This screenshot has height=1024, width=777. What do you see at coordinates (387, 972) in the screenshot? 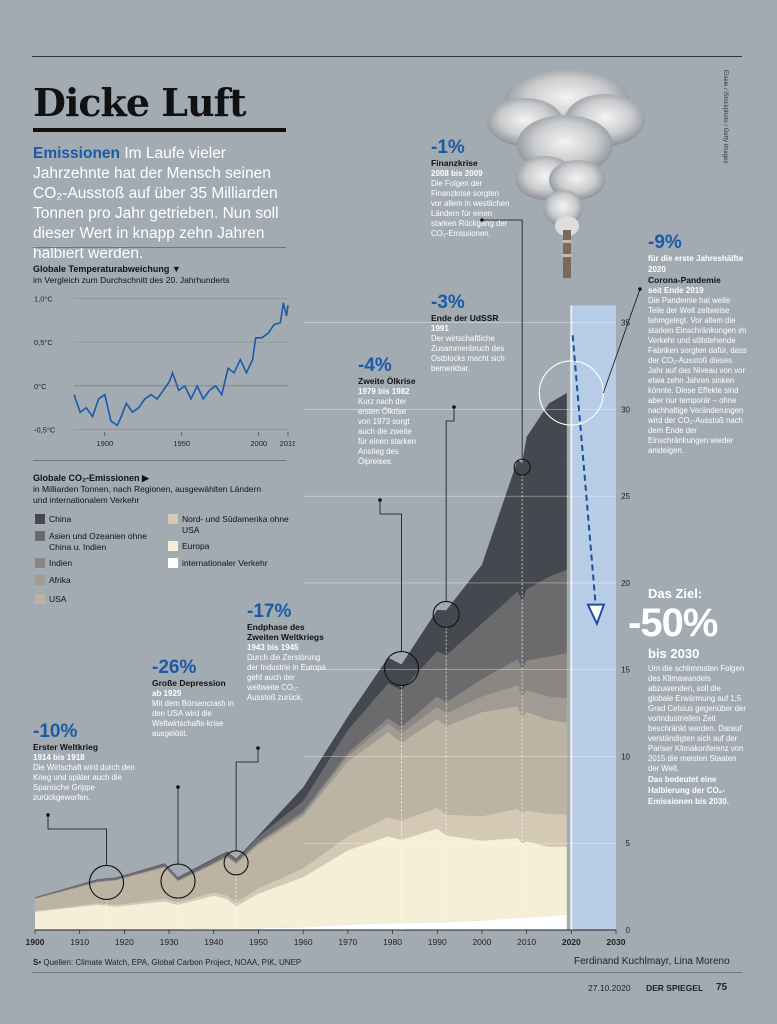
I see `footer-rule` at bounding box center [387, 972].